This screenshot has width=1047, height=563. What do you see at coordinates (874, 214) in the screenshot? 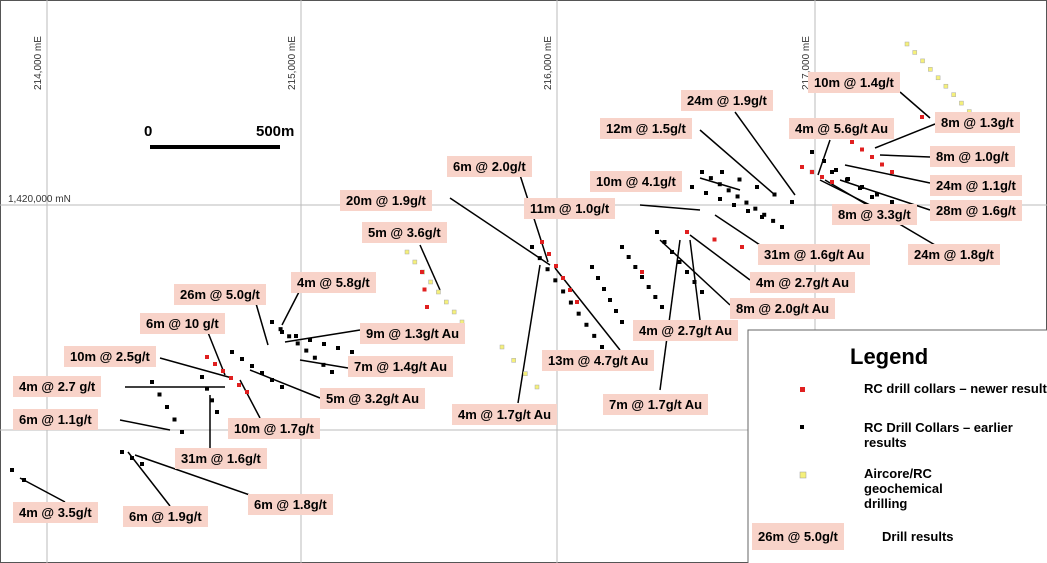
I see `drill-result: 8m @ 3.3g/t` at bounding box center [874, 214].